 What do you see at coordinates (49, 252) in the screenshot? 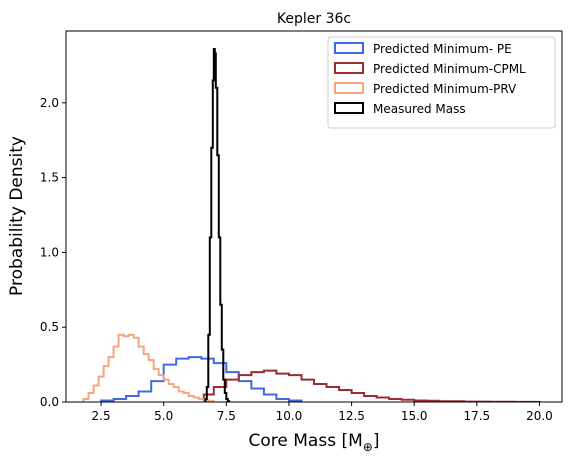
I see `y-tick-label: 1.0` at bounding box center [49, 252].